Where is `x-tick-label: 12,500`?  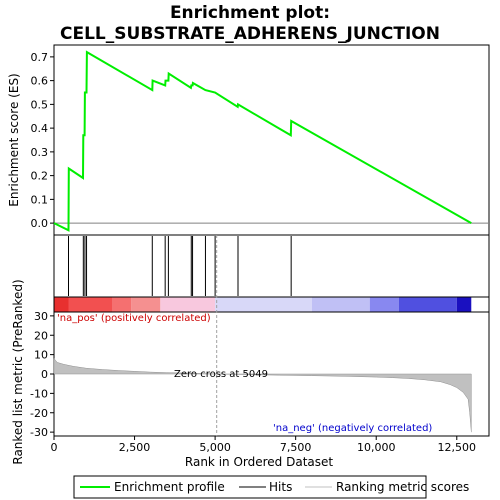
x-tick-label: 12,500 is located at coordinates (457, 447).